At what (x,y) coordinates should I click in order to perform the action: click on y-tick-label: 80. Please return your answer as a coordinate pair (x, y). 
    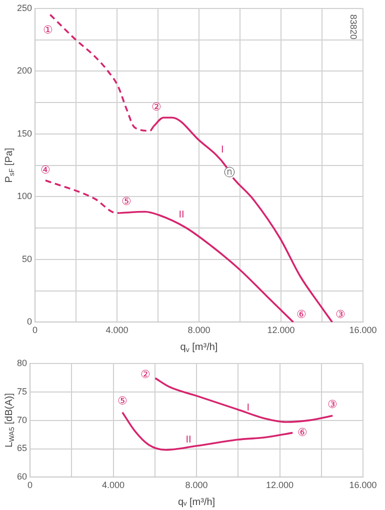
    Looking at the image, I should click on (22, 363).